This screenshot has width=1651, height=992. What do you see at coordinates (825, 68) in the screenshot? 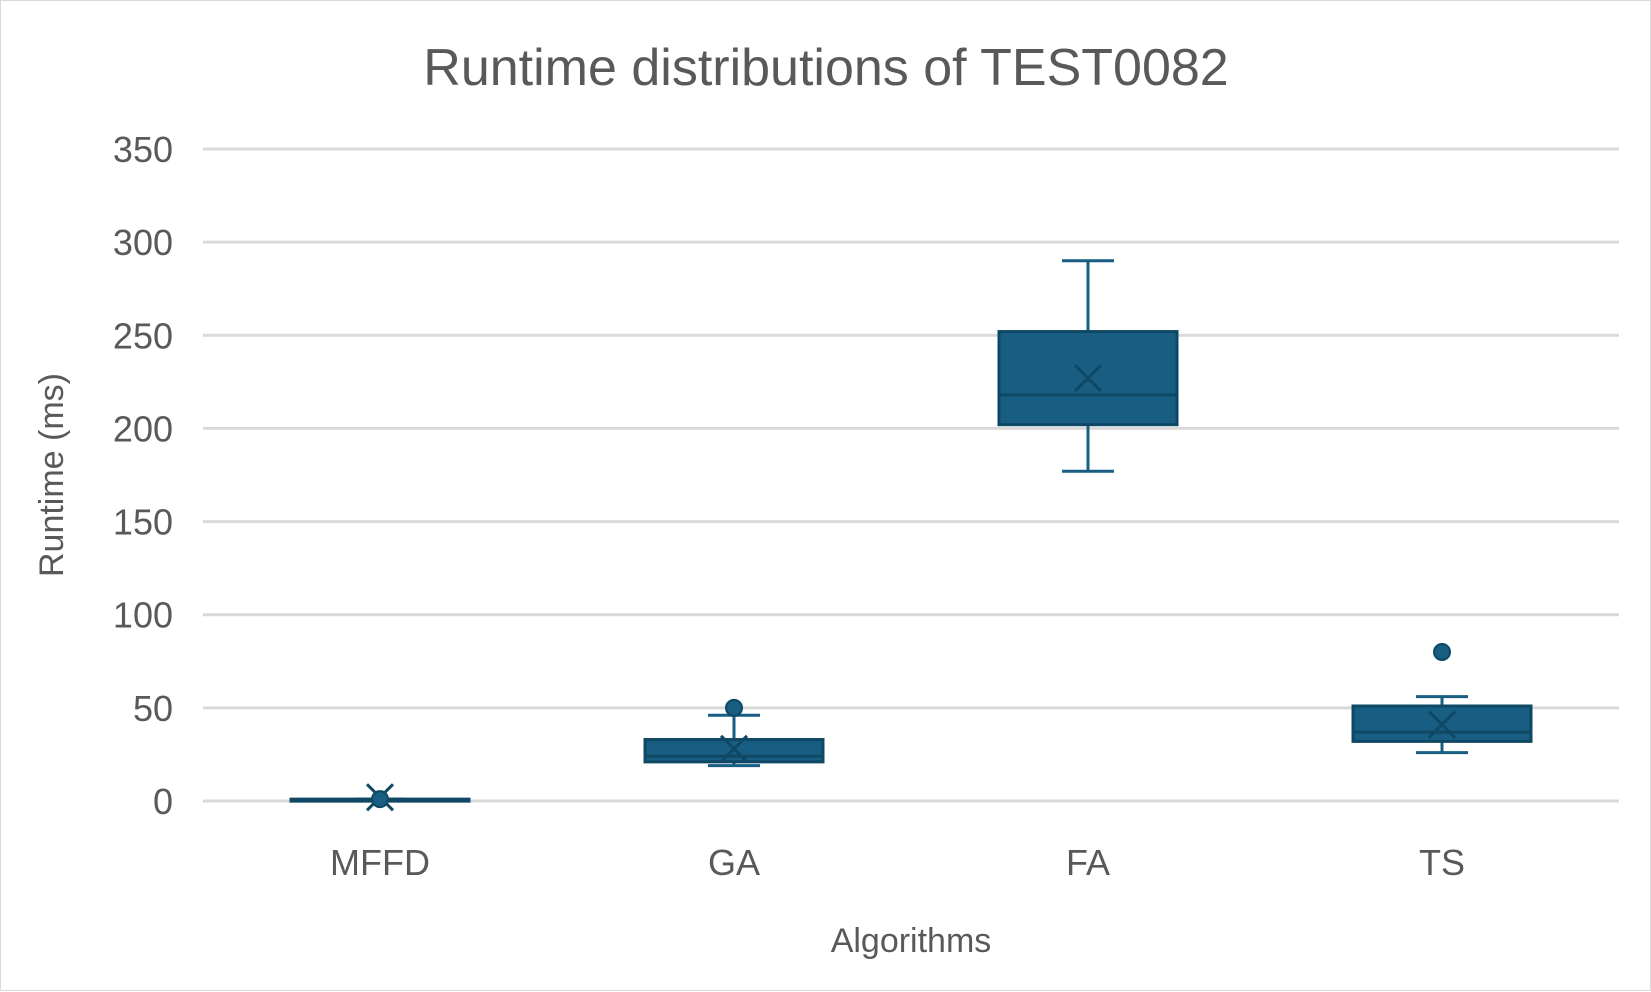
I see `chart-title: Runtime distributions of TEST0082` at bounding box center [825, 68].